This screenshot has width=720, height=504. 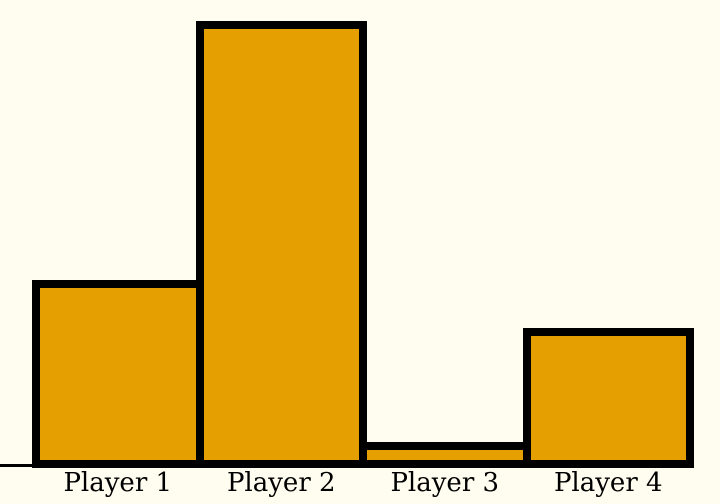 I want to click on x-tick-label-player-1: Player 1, so click(x=118, y=483).